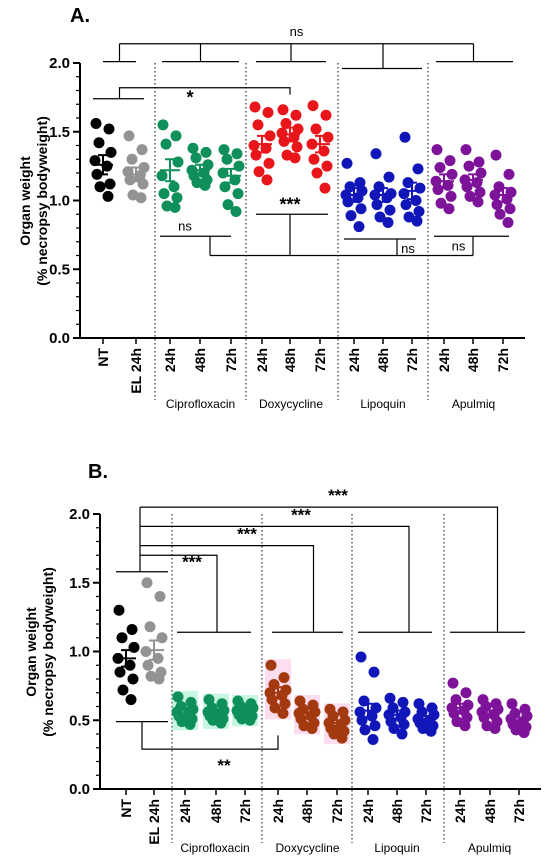 This screenshot has width=550, height=863. What do you see at coordinates (59, 63) in the screenshot?
I see `y-tick-label: 2.0` at bounding box center [59, 63].